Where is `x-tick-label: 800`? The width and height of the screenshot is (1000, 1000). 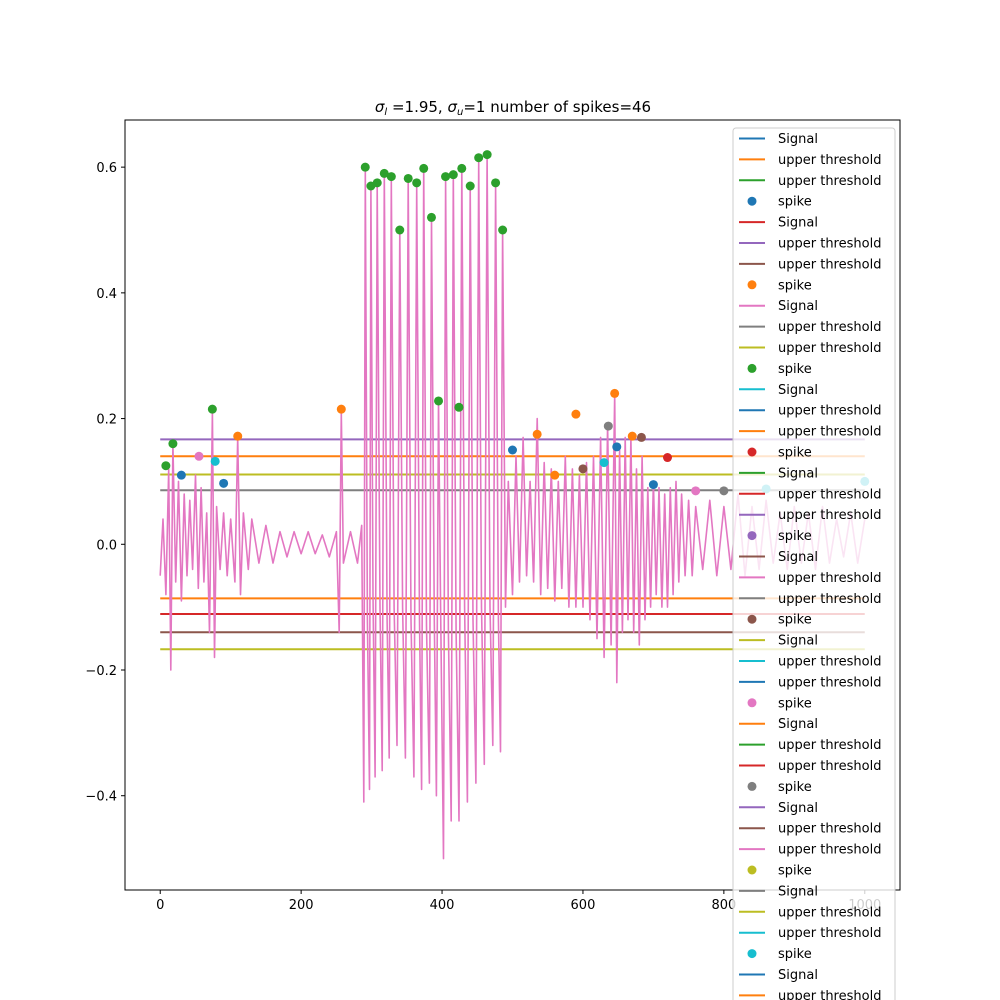
x-tick-label: 800 is located at coordinates (723, 905).